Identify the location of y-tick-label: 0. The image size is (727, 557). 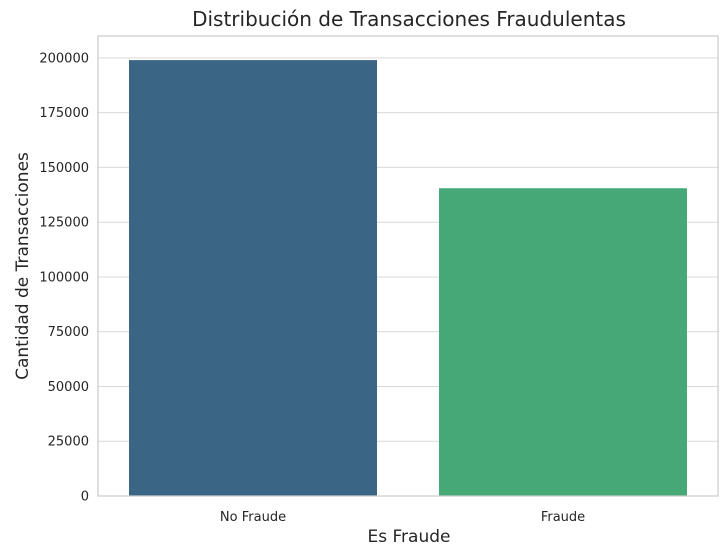
(85, 497).